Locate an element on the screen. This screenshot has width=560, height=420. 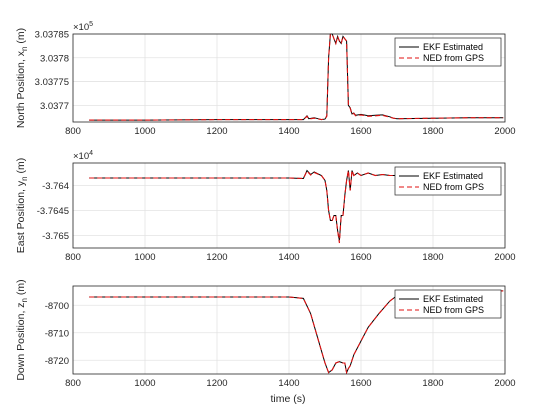
y-tick-label: -3.764 is located at coordinates (55, 186).